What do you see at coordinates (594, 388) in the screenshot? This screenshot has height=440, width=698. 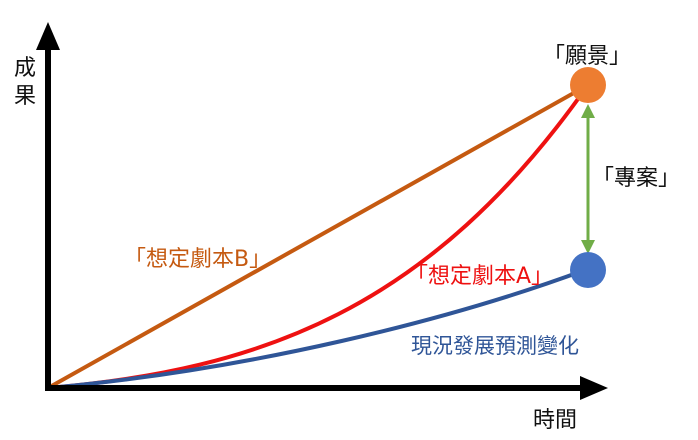 I see `x-axis-arrowhead` at bounding box center [594, 388].